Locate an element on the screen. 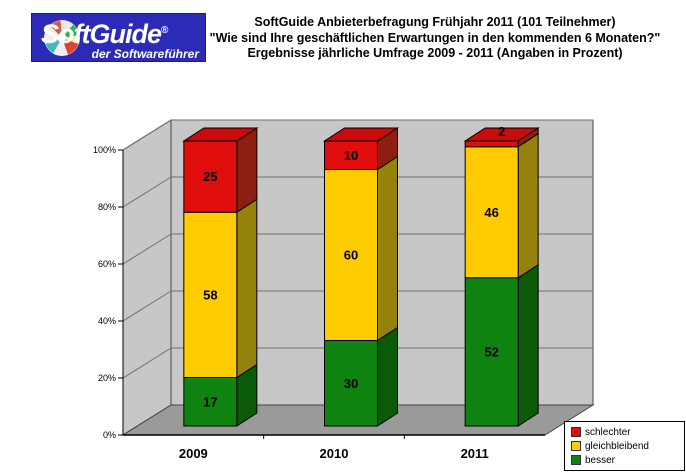 Image resolution: width=686 pixels, height=475 pixels. y-tick-label: 100% is located at coordinates (104, 150).